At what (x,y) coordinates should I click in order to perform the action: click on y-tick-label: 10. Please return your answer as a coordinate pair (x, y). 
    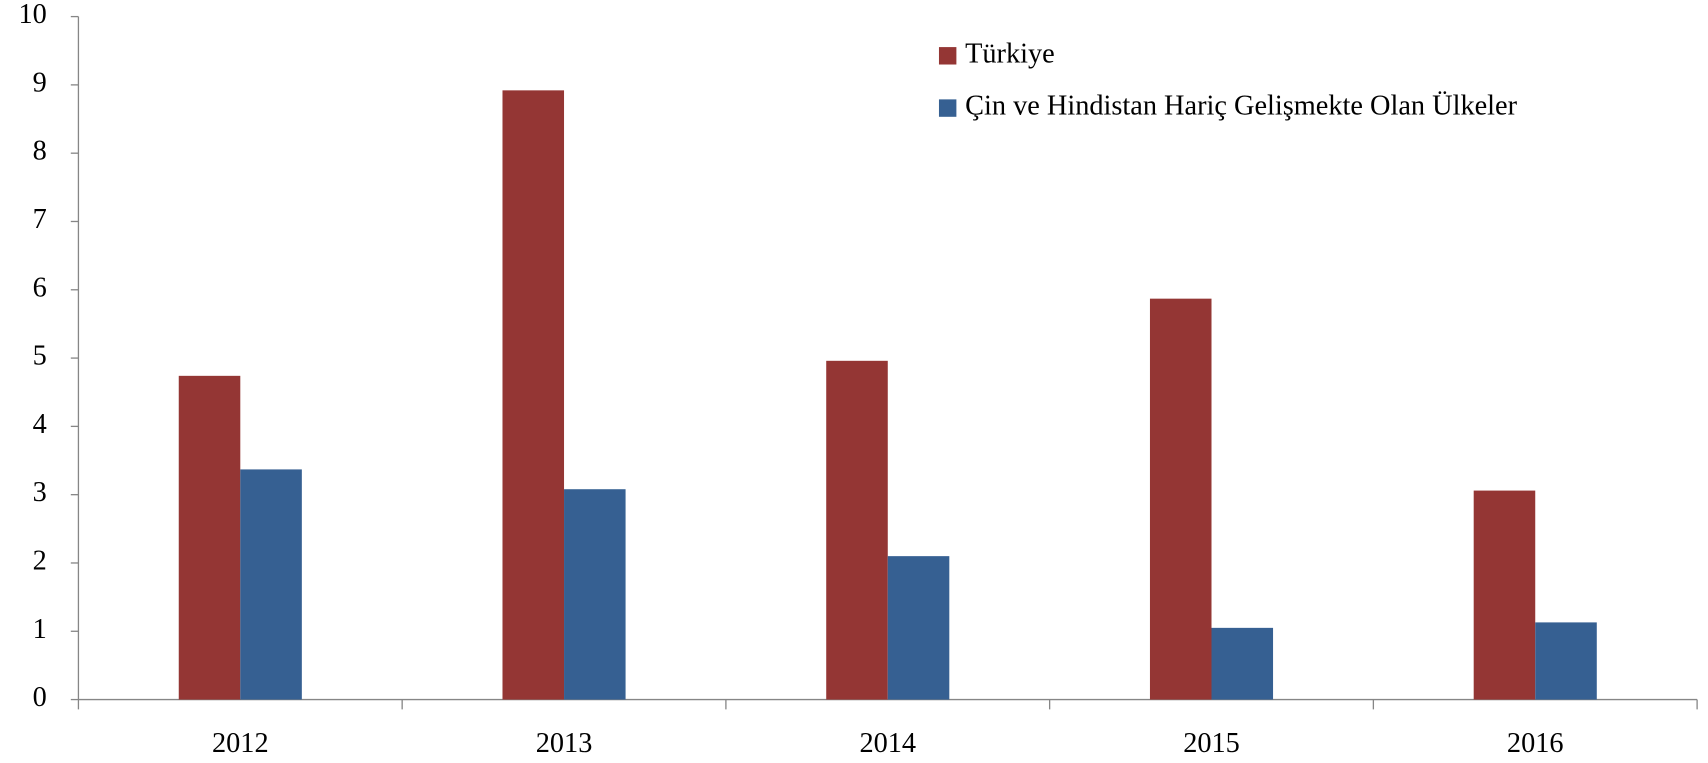
    Looking at the image, I should click on (33, 15).